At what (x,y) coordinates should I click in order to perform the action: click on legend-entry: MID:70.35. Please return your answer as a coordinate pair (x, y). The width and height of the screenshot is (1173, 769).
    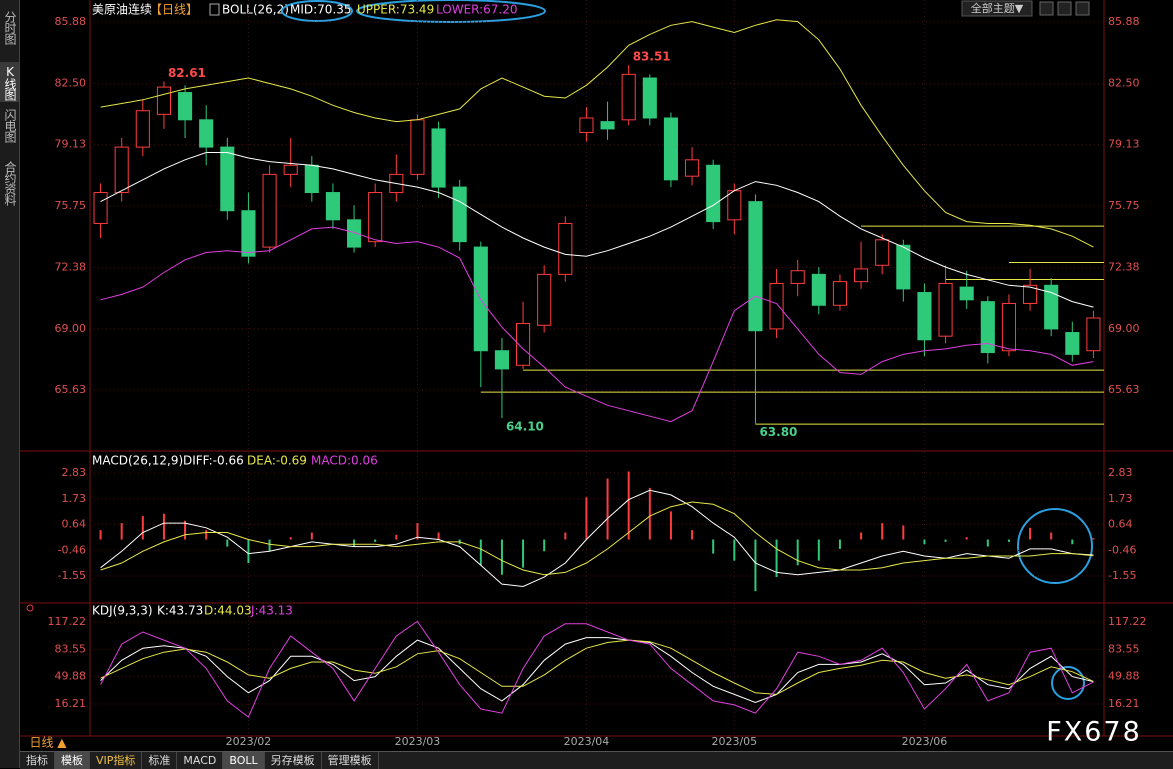
    Looking at the image, I should click on (321, 10).